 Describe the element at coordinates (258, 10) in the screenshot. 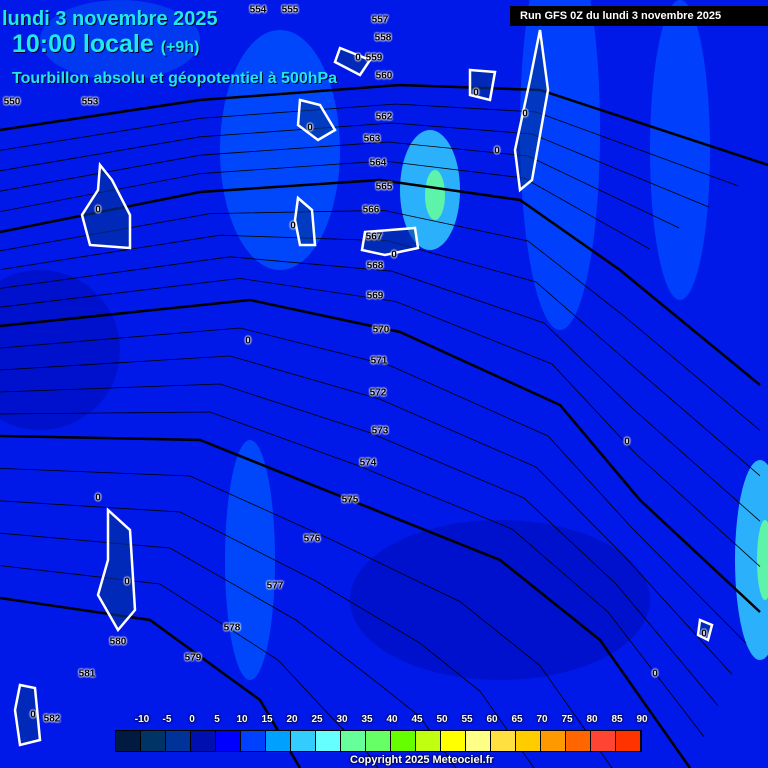

I see `contour-label: 554` at that location.